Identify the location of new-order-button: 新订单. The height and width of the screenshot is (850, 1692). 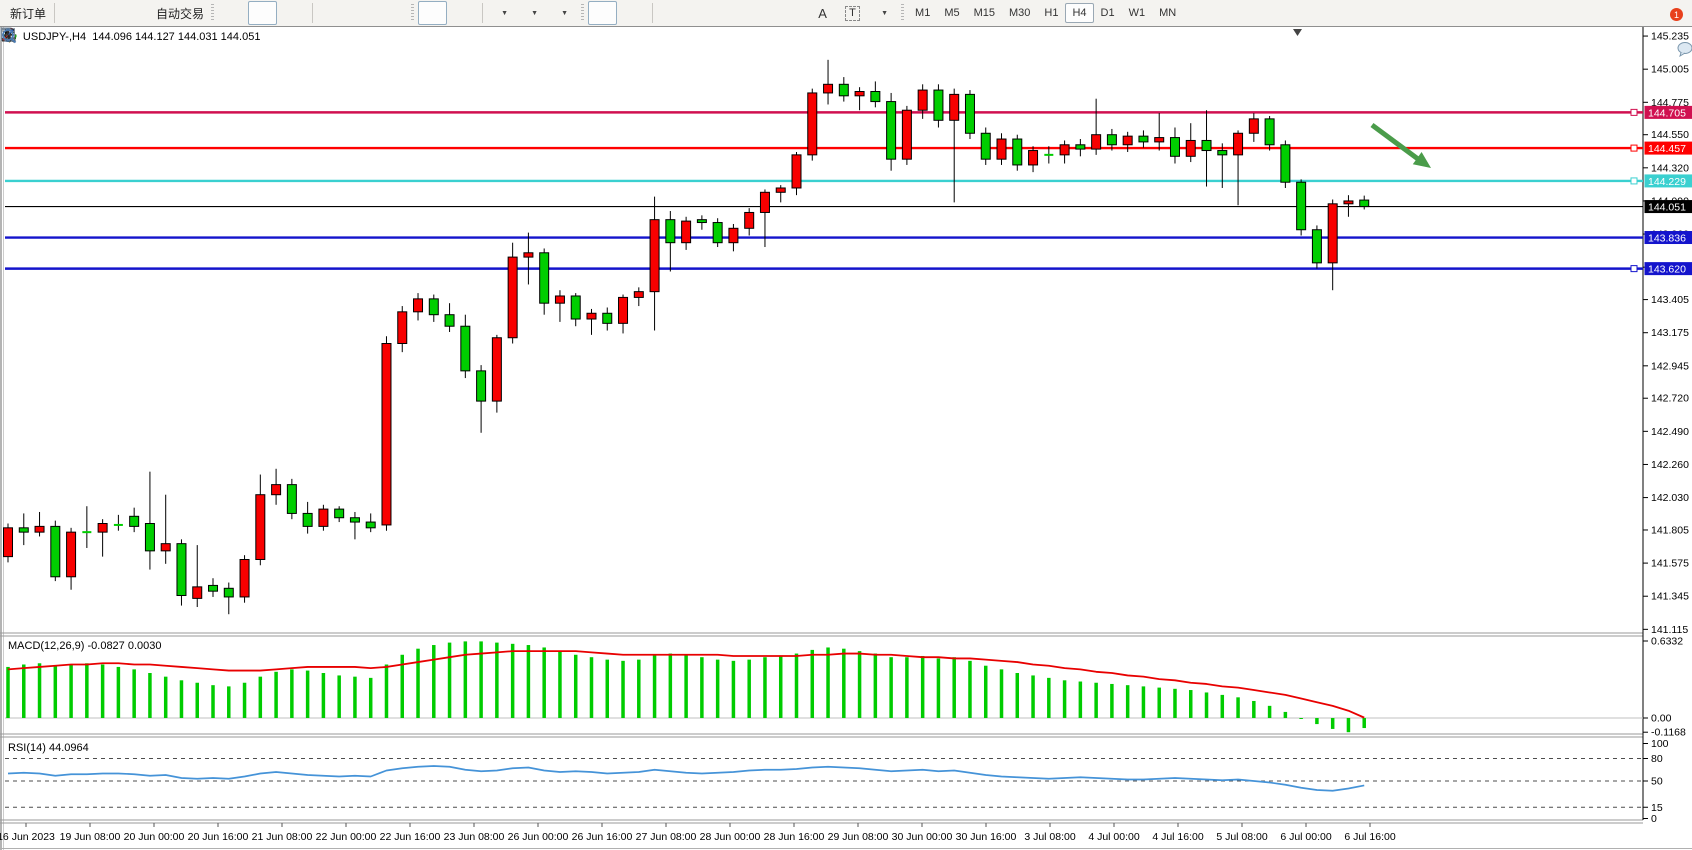
(24, 21).